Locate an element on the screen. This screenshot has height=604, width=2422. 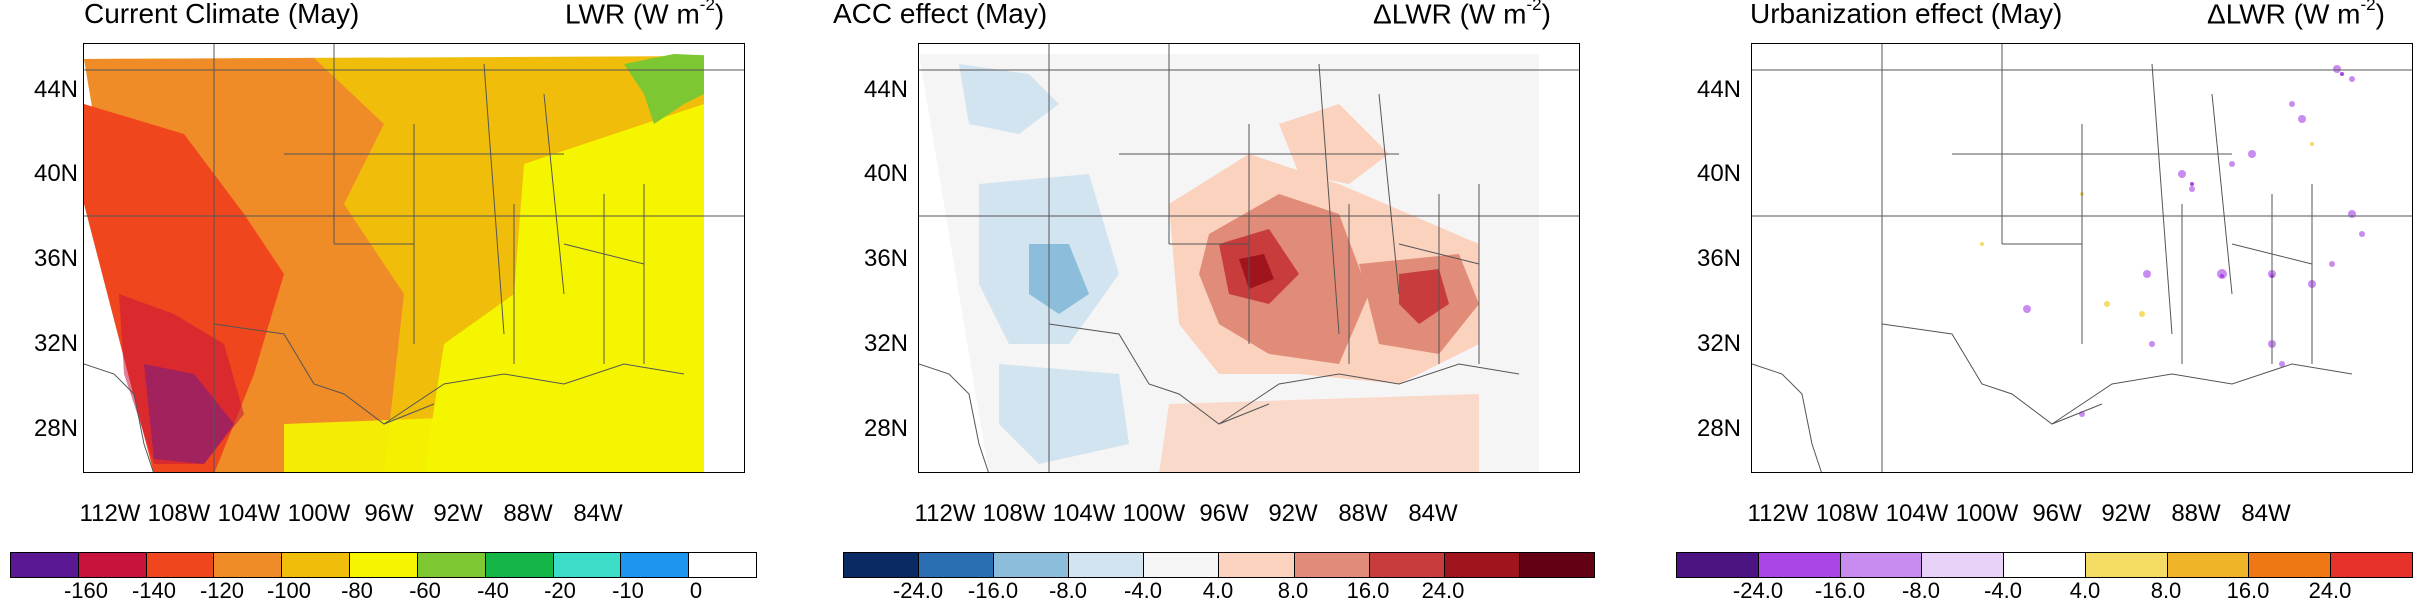
colorbar-label: -80 is located at coordinates (357, 590).